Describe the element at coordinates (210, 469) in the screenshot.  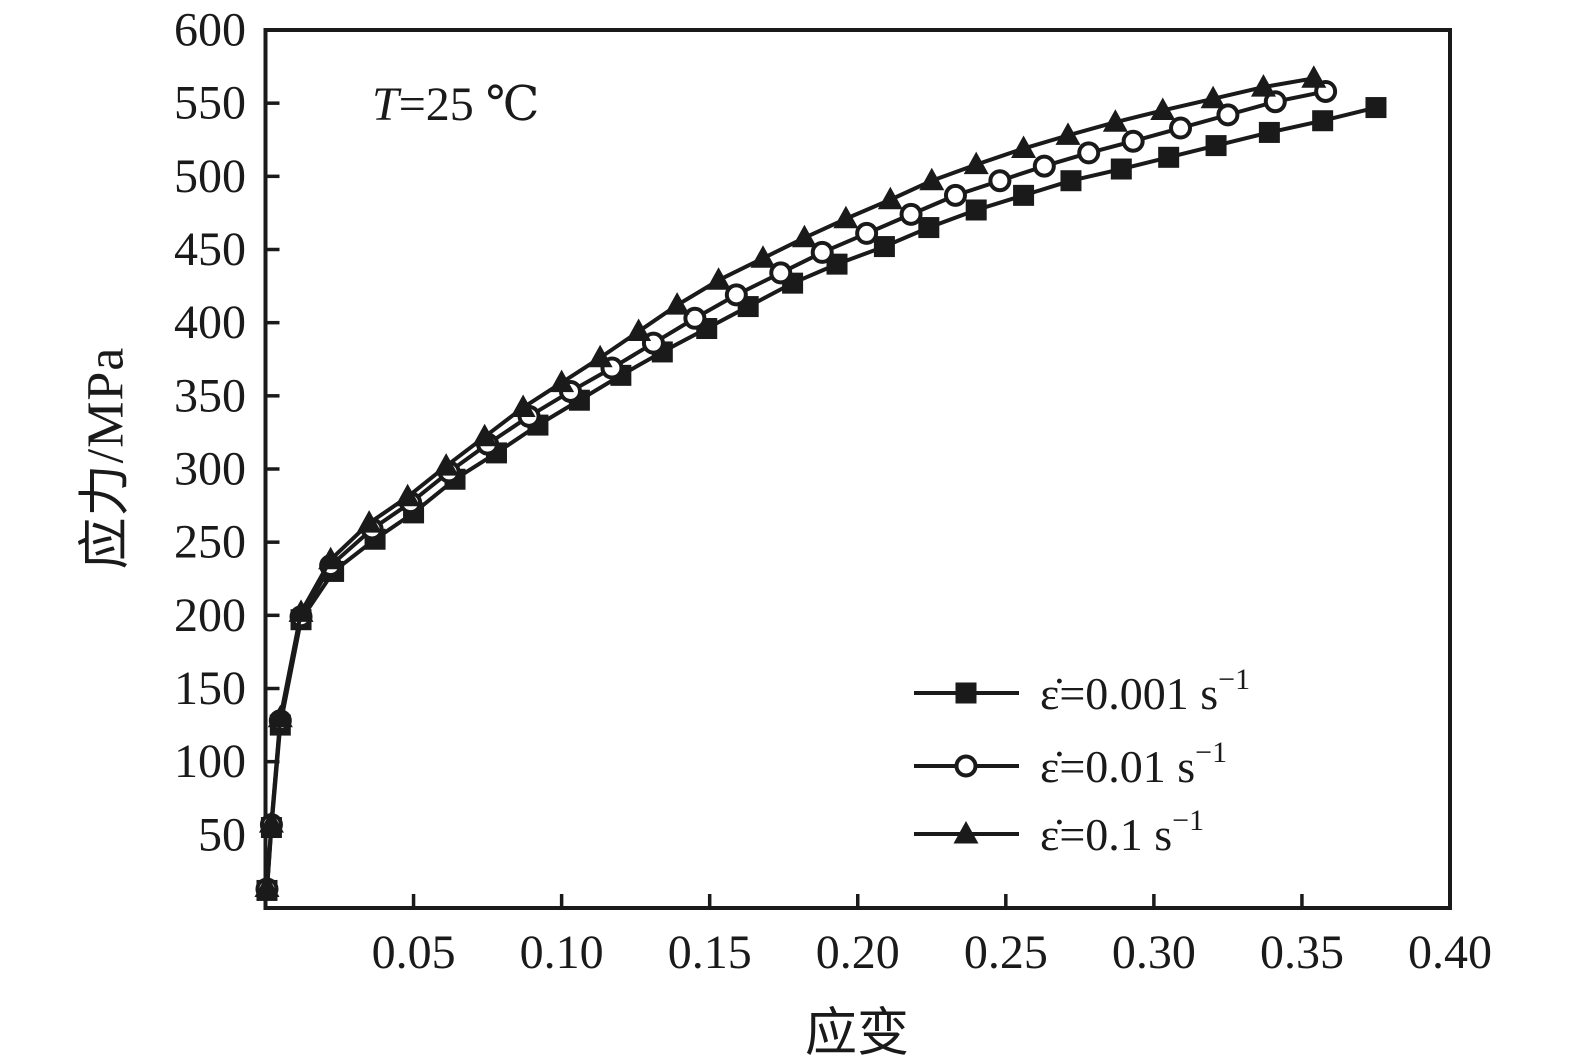
I see `y-tick-label: 300` at that location.